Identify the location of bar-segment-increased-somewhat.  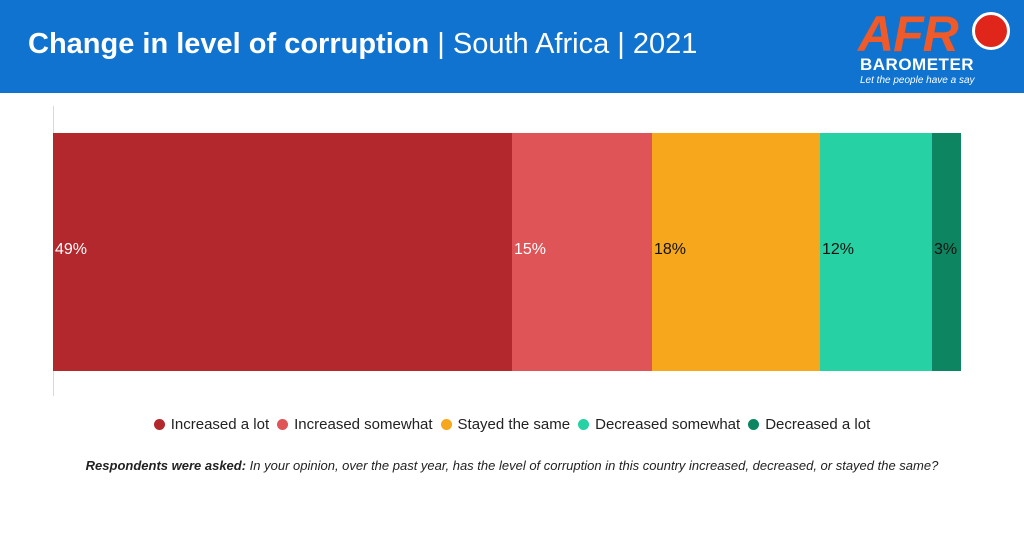
(582, 252).